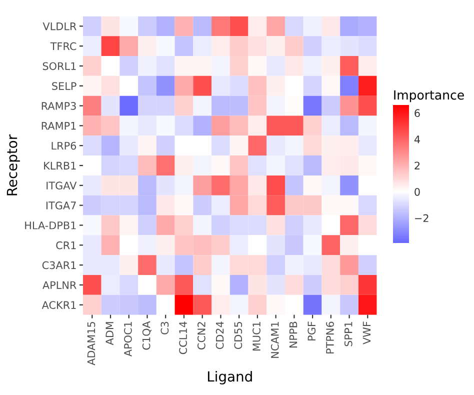 The height and width of the screenshot is (395, 474). What do you see at coordinates (91, 344) in the screenshot?
I see `x-tick-label: ADAM15` at bounding box center [91, 344].